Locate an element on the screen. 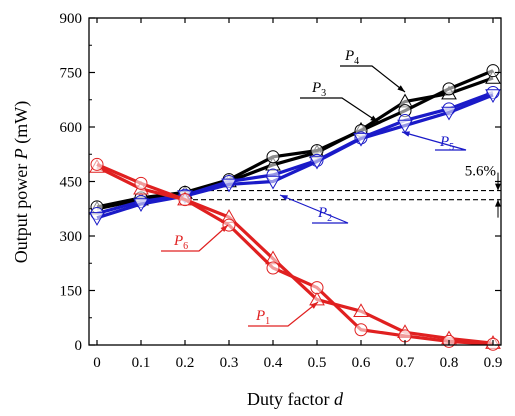 Image resolution: width=515 pixels, height=416 pixels. y-tick-label: 450 is located at coordinates (71, 183).